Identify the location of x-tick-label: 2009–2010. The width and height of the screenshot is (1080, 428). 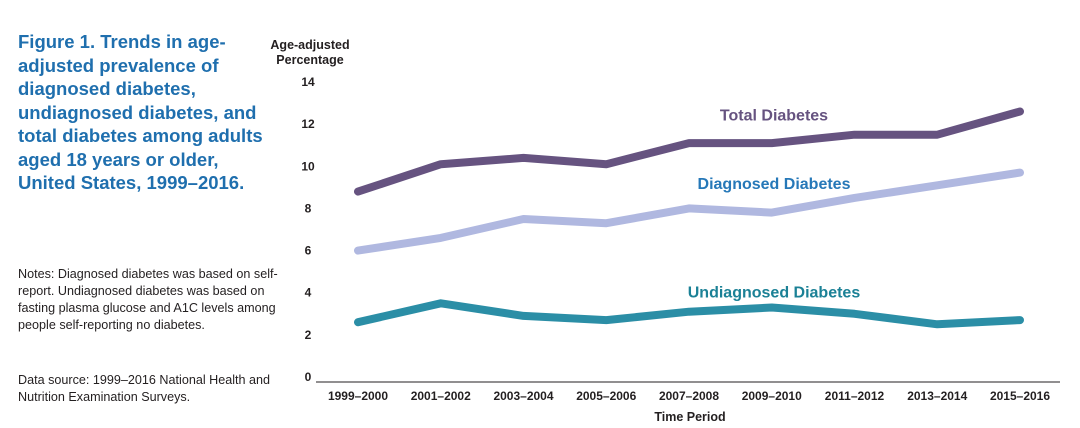
(772, 396).